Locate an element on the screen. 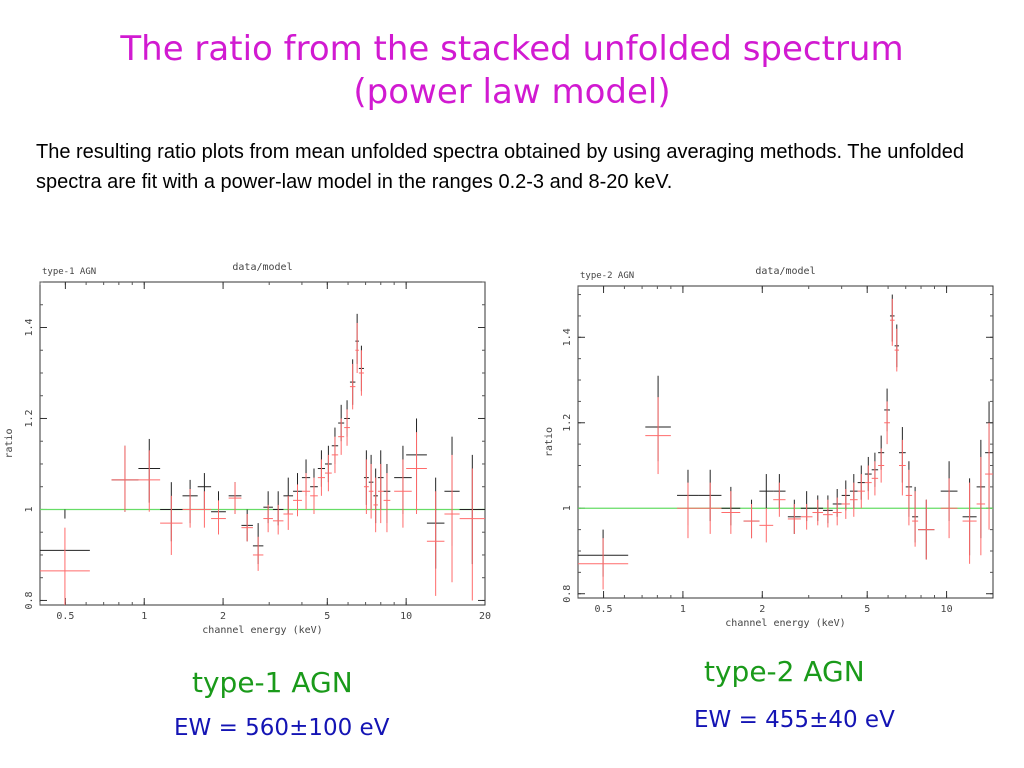 The width and height of the screenshot is (1024, 768). type-1-y-tick-label: 1.2 is located at coordinates (29, 418).